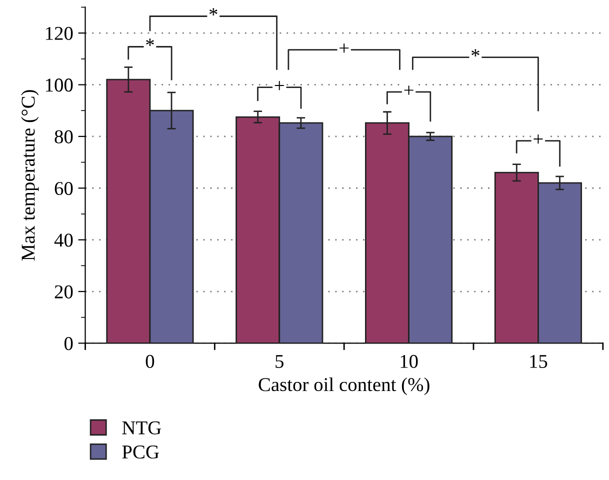  I want to click on y-tick-label: 0, so click(68, 343).